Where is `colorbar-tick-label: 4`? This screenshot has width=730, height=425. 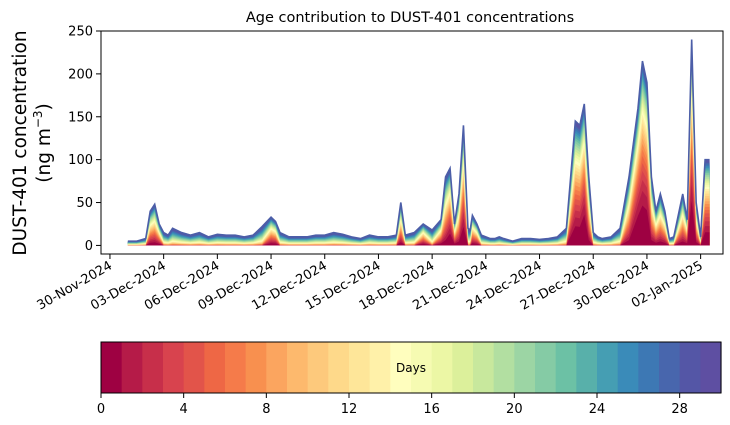
colorbar-tick-label: 4 is located at coordinates (184, 409).